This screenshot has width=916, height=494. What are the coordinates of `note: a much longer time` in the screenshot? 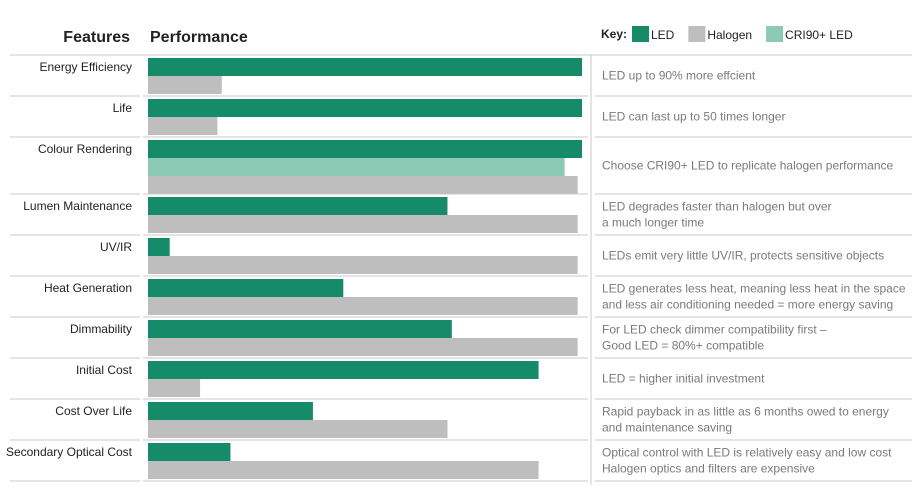 It's located at (653, 223).